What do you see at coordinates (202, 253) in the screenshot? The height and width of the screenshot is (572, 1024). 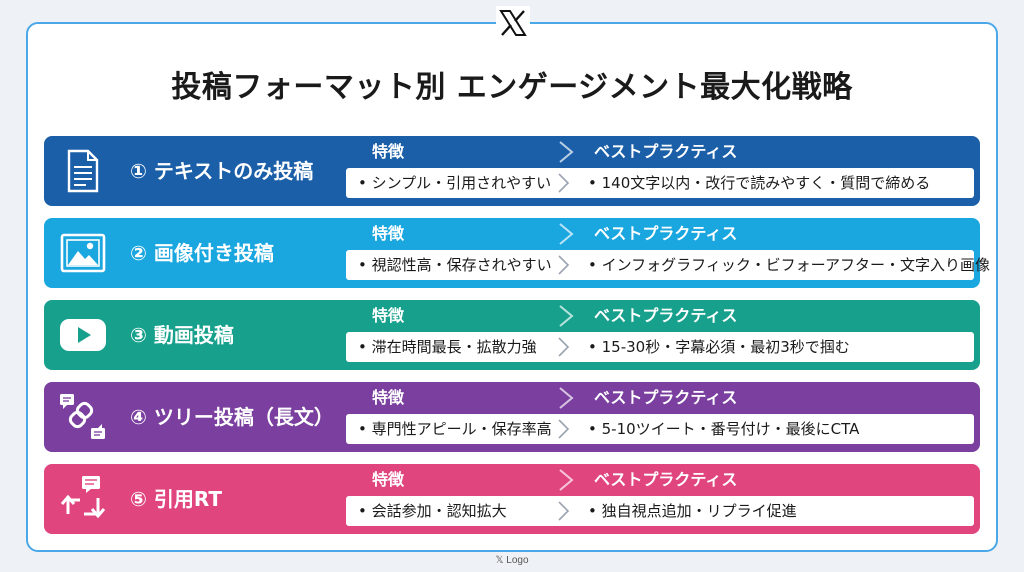 I see `format-name: ② 画像付き投稿` at bounding box center [202, 253].